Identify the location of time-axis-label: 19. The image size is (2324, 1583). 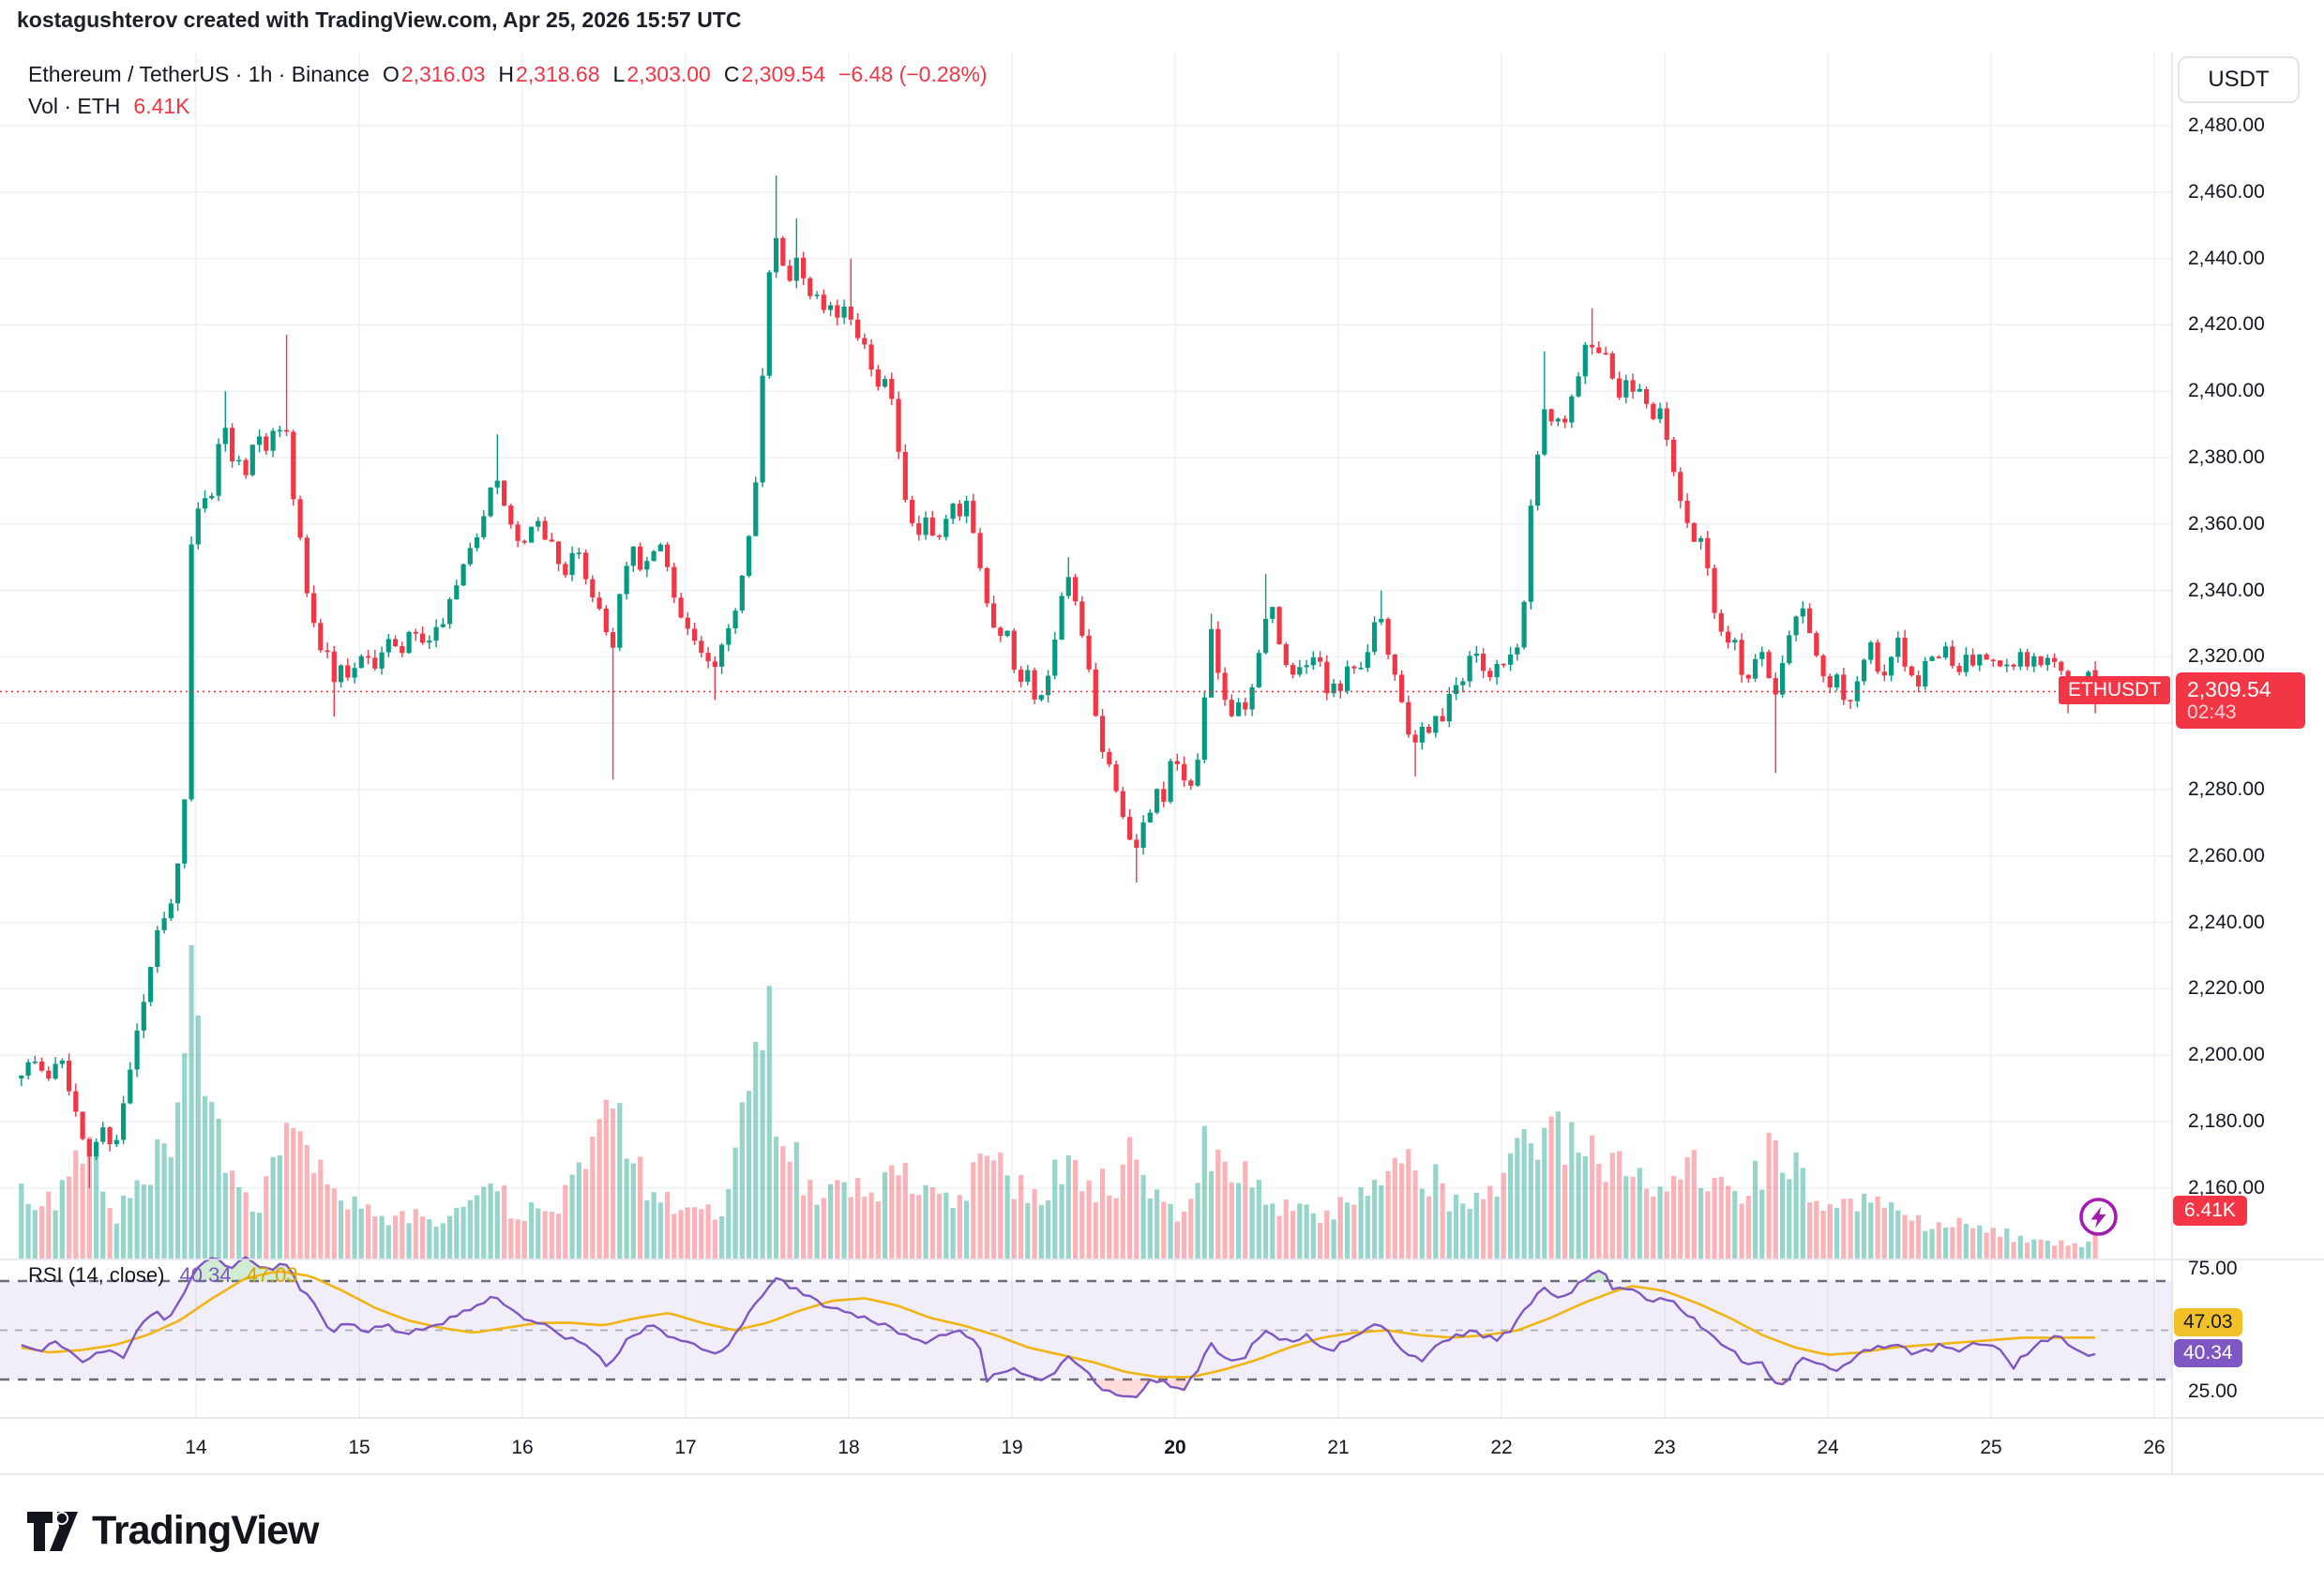
(1012, 1447).